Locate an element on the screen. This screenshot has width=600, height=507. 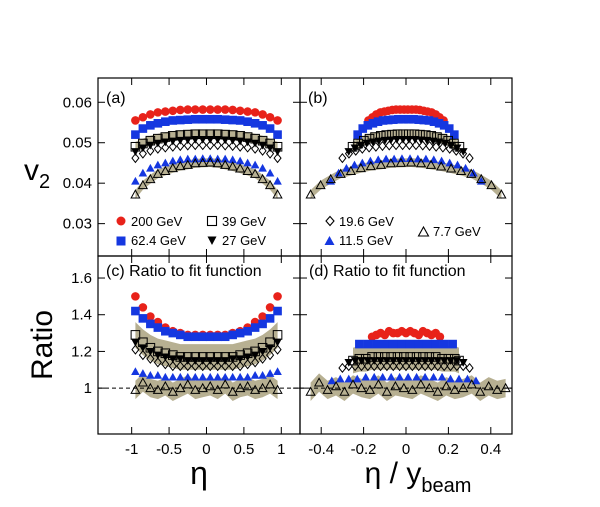
v2-axis-tick-label: 0.06 is located at coordinates (77, 102).